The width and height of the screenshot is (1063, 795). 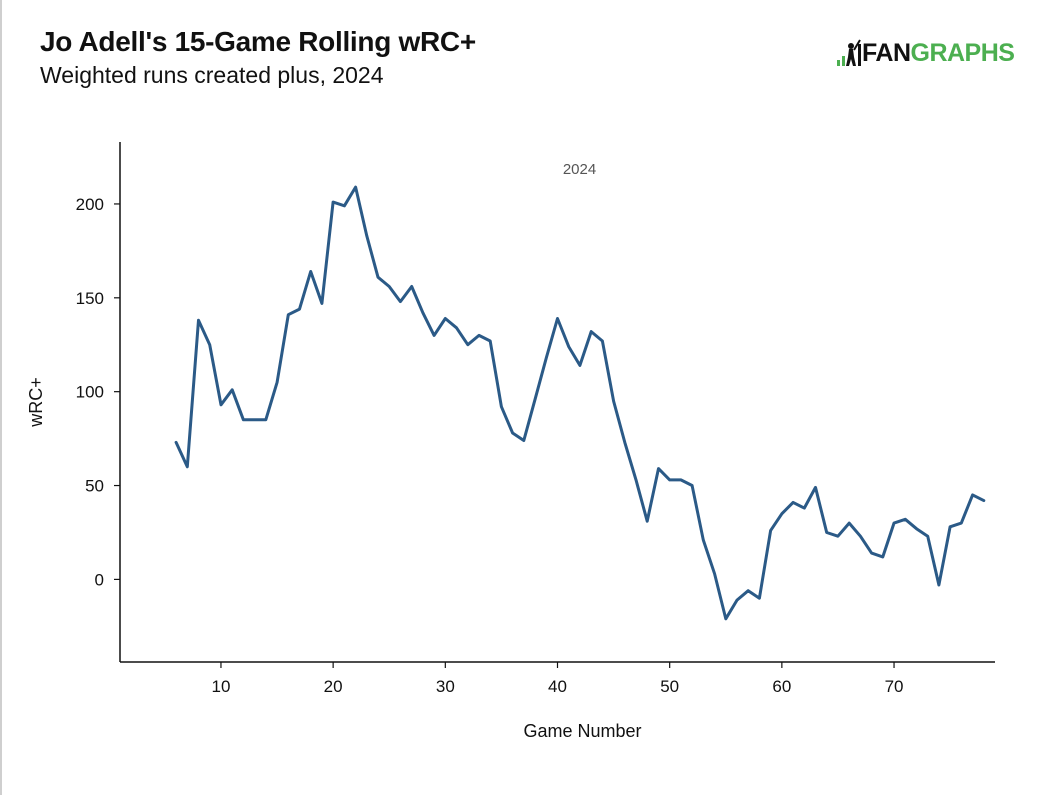 What do you see at coordinates (669, 686) in the screenshot?
I see `x-tick-label: 50` at bounding box center [669, 686].